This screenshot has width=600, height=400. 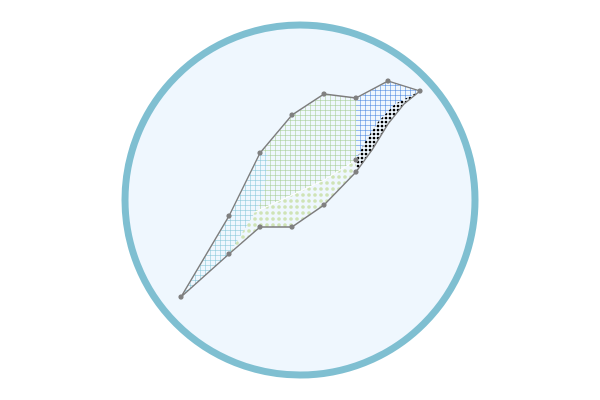 I want to click on pale-dotted-region, so click(x=292, y=207).